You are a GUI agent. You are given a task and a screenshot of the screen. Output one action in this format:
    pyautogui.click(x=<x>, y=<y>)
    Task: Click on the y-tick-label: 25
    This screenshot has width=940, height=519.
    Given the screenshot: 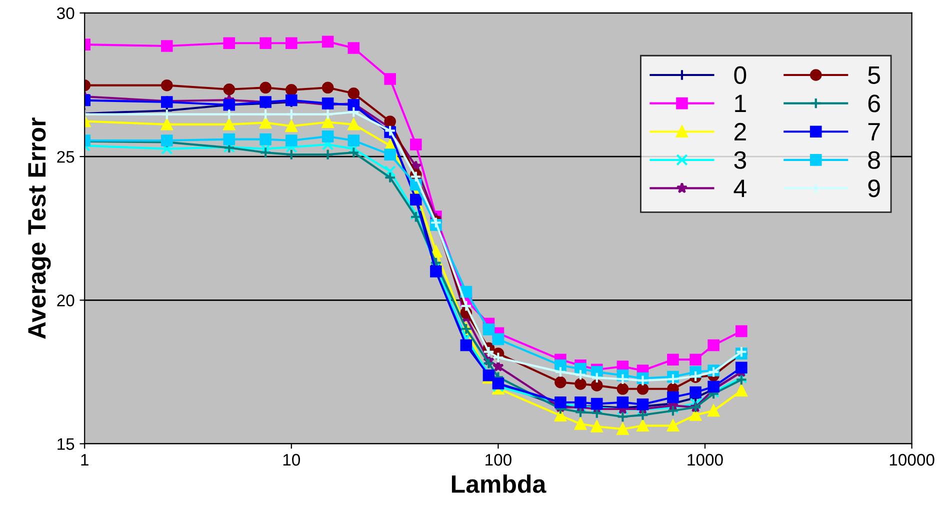 What is the action you would take?
    pyautogui.click(x=65, y=156)
    